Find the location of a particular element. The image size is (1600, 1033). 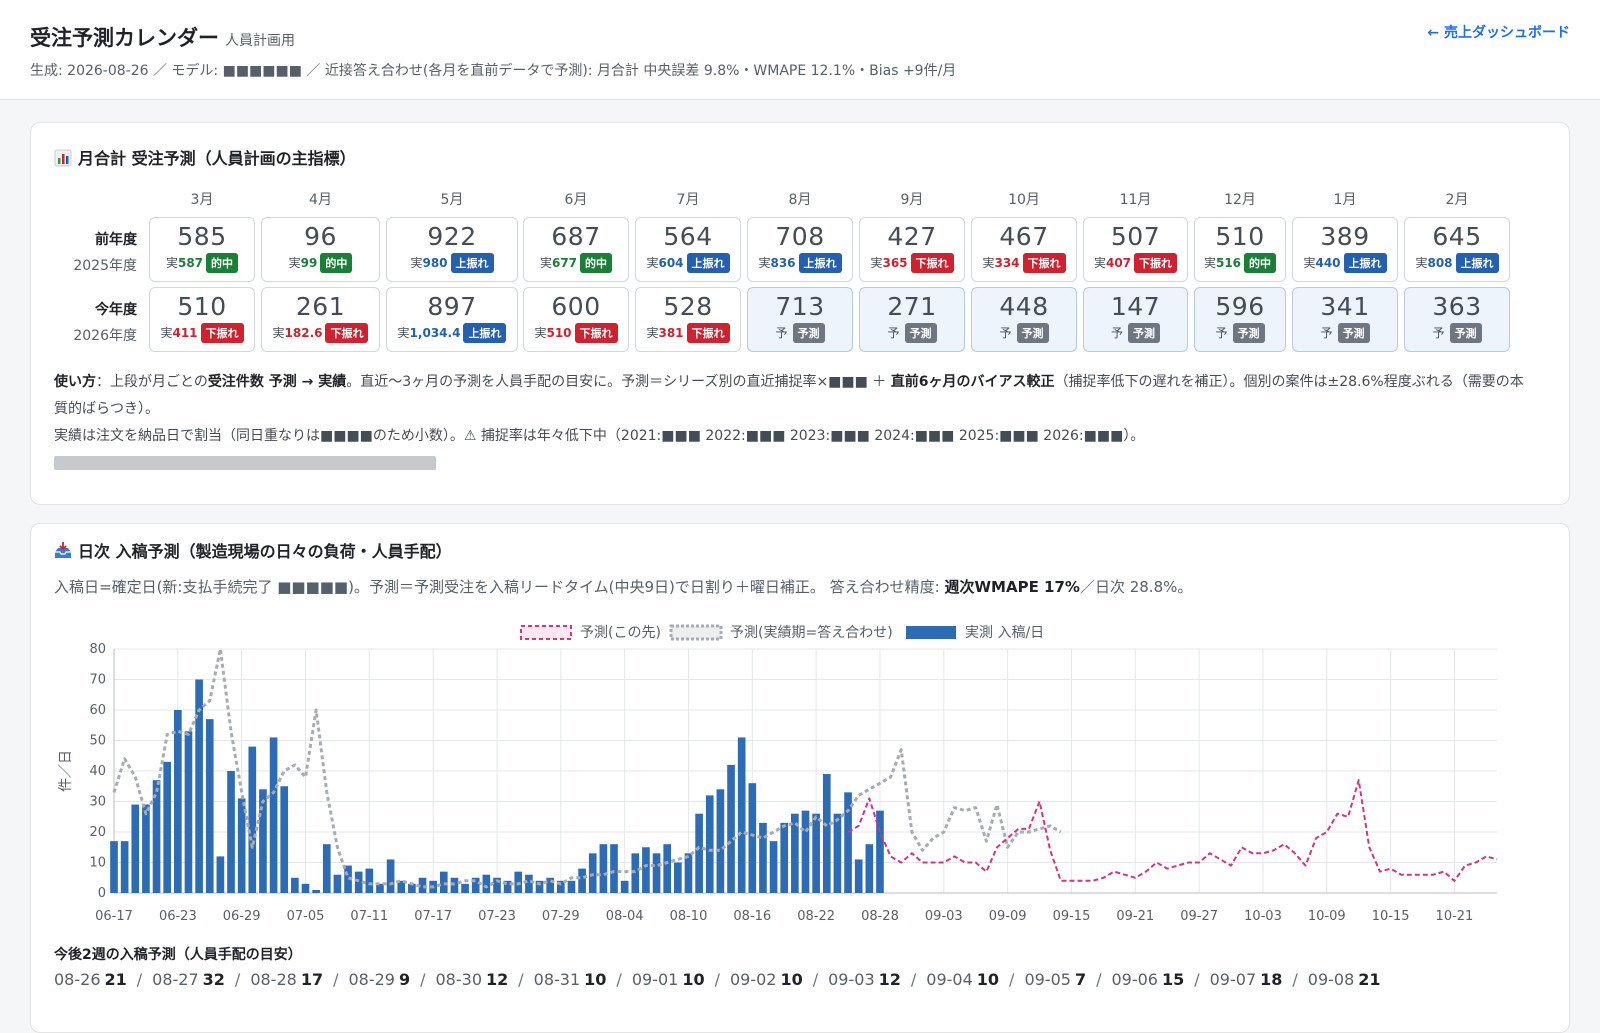

forecast-value: 564 is located at coordinates (688, 236).